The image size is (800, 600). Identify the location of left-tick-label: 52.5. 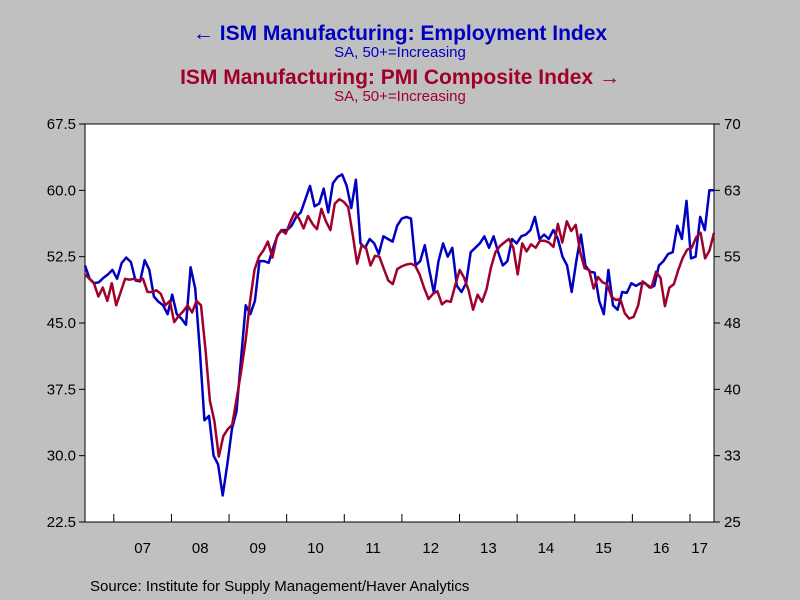
(61, 257).